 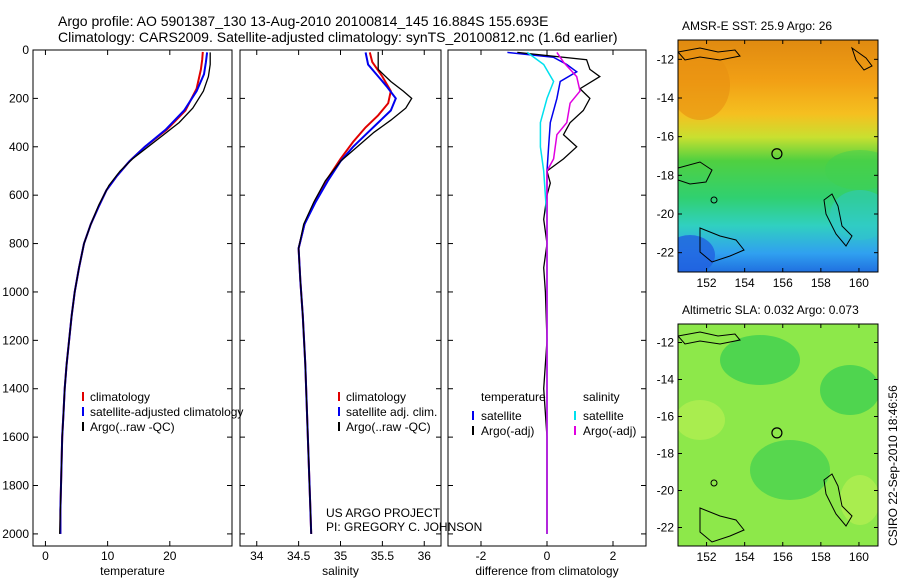 I want to click on x-tick-label: 2, so click(x=613, y=556).